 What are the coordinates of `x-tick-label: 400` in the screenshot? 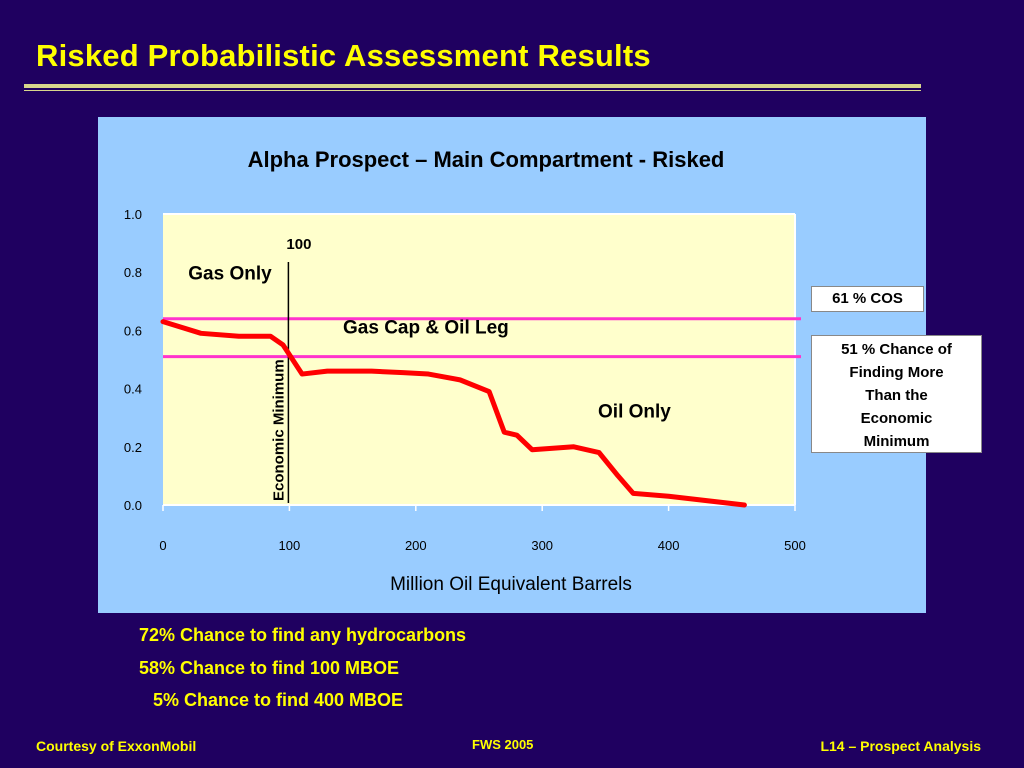 It's located at (669, 545).